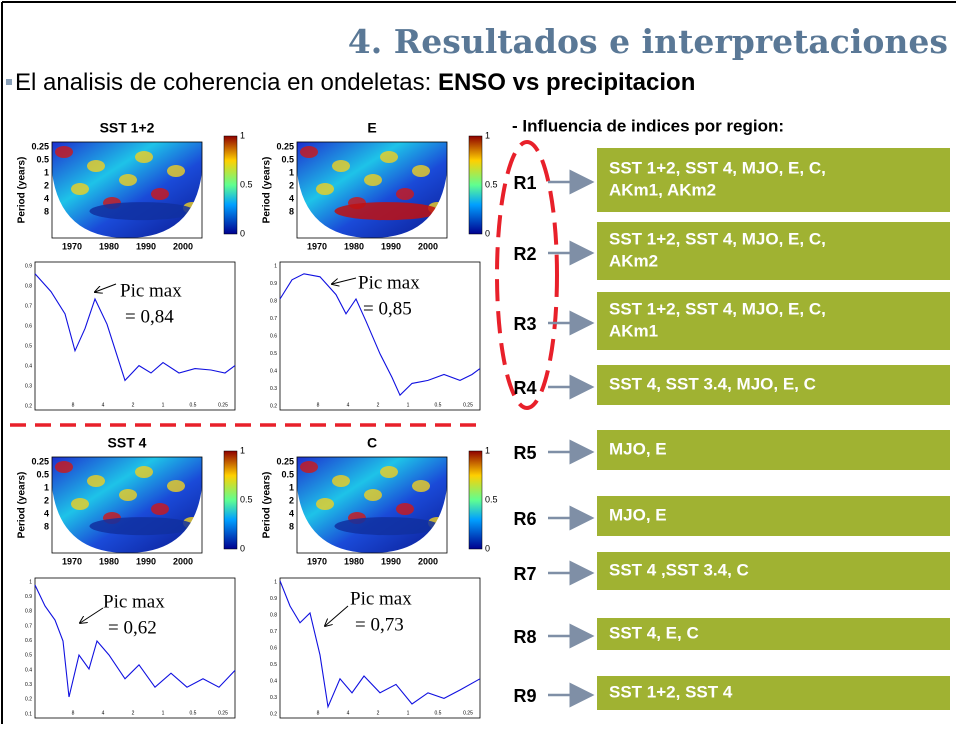 The width and height of the screenshot is (956, 729). Describe the element at coordinates (638, 448) in the screenshot. I see `region-indices: MJO, E` at that location.